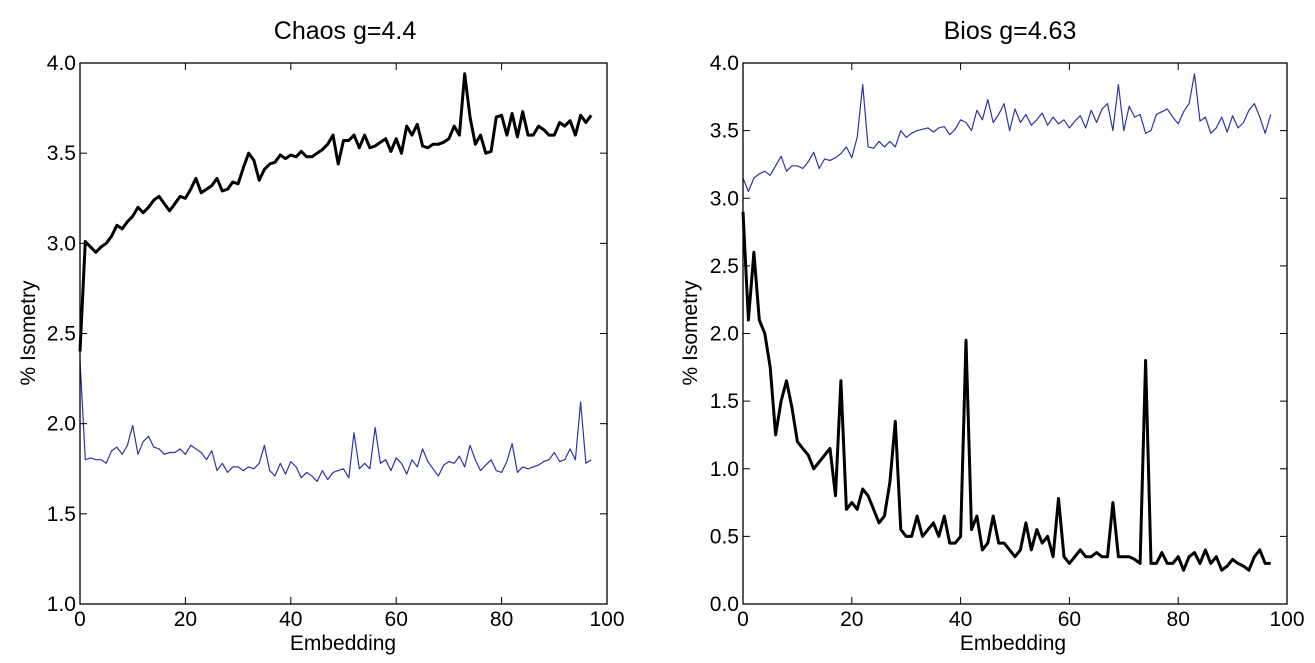 The image size is (1315, 663). I want to click on y-tick-label: 0.0, so click(724, 604).